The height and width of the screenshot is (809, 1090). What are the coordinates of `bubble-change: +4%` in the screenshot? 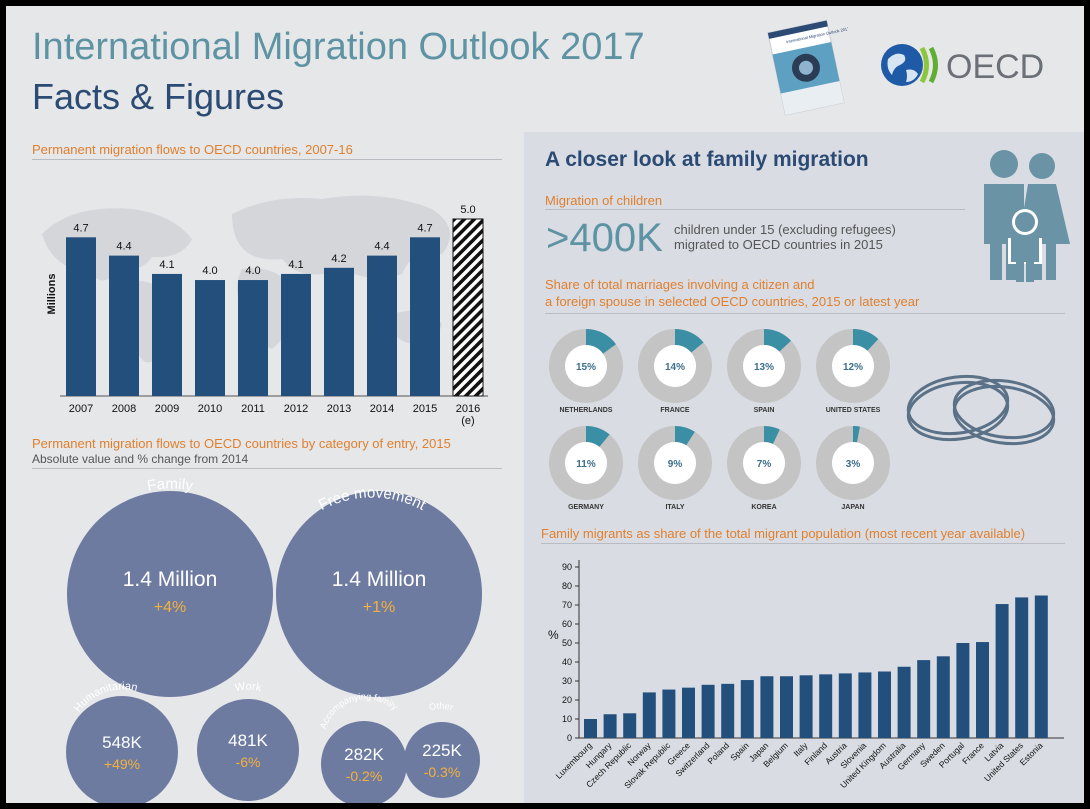 It's located at (170, 607).